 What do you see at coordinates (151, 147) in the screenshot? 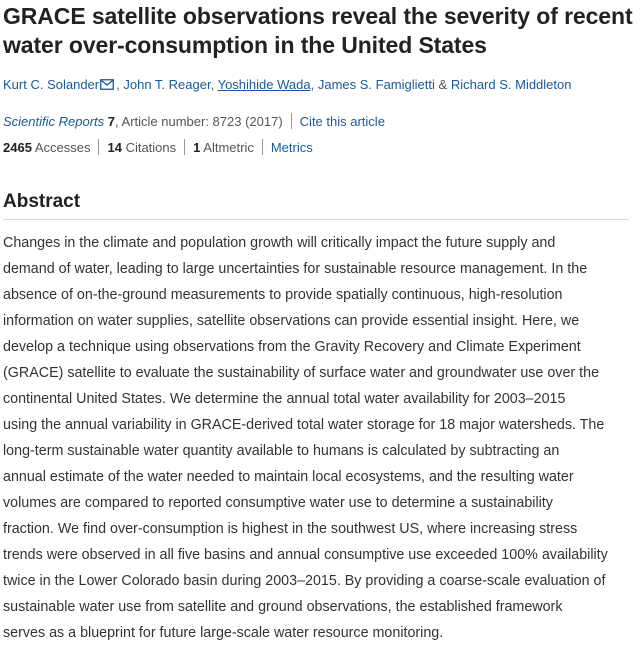
I see `citations-label: Citations` at bounding box center [151, 147].